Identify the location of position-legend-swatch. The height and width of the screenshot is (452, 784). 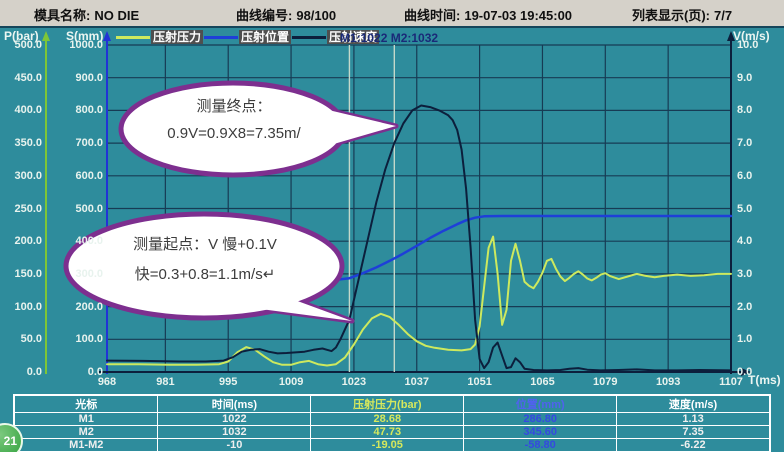
(221, 37).